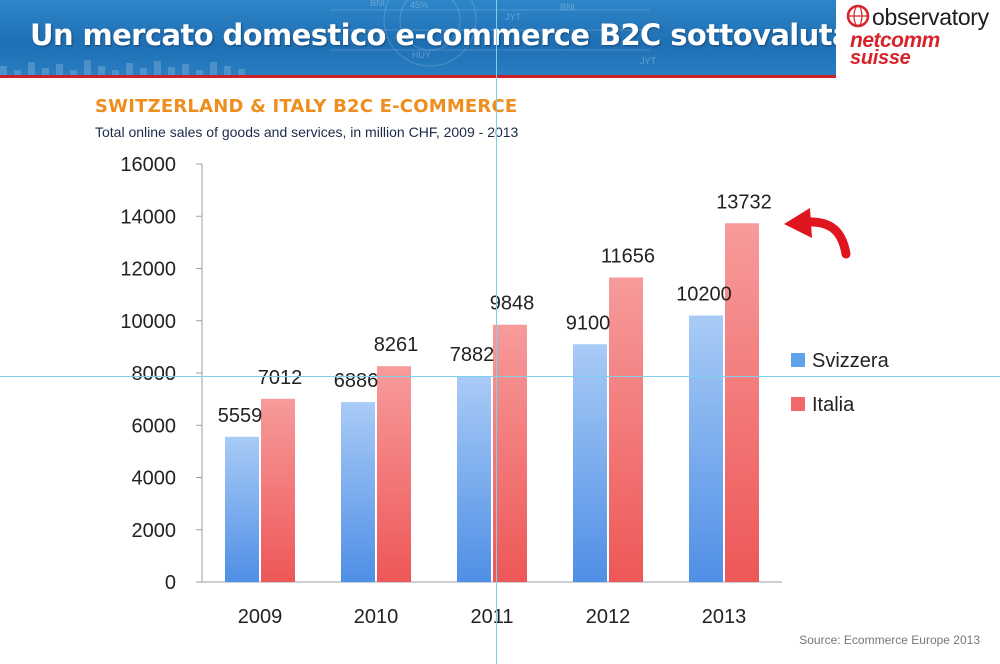 Image resolution: width=1000 pixels, height=664 pixels. What do you see at coordinates (242, 509) in the screenshot?
I see `bar-svizzera-2009` at bounding box center [242, 509].